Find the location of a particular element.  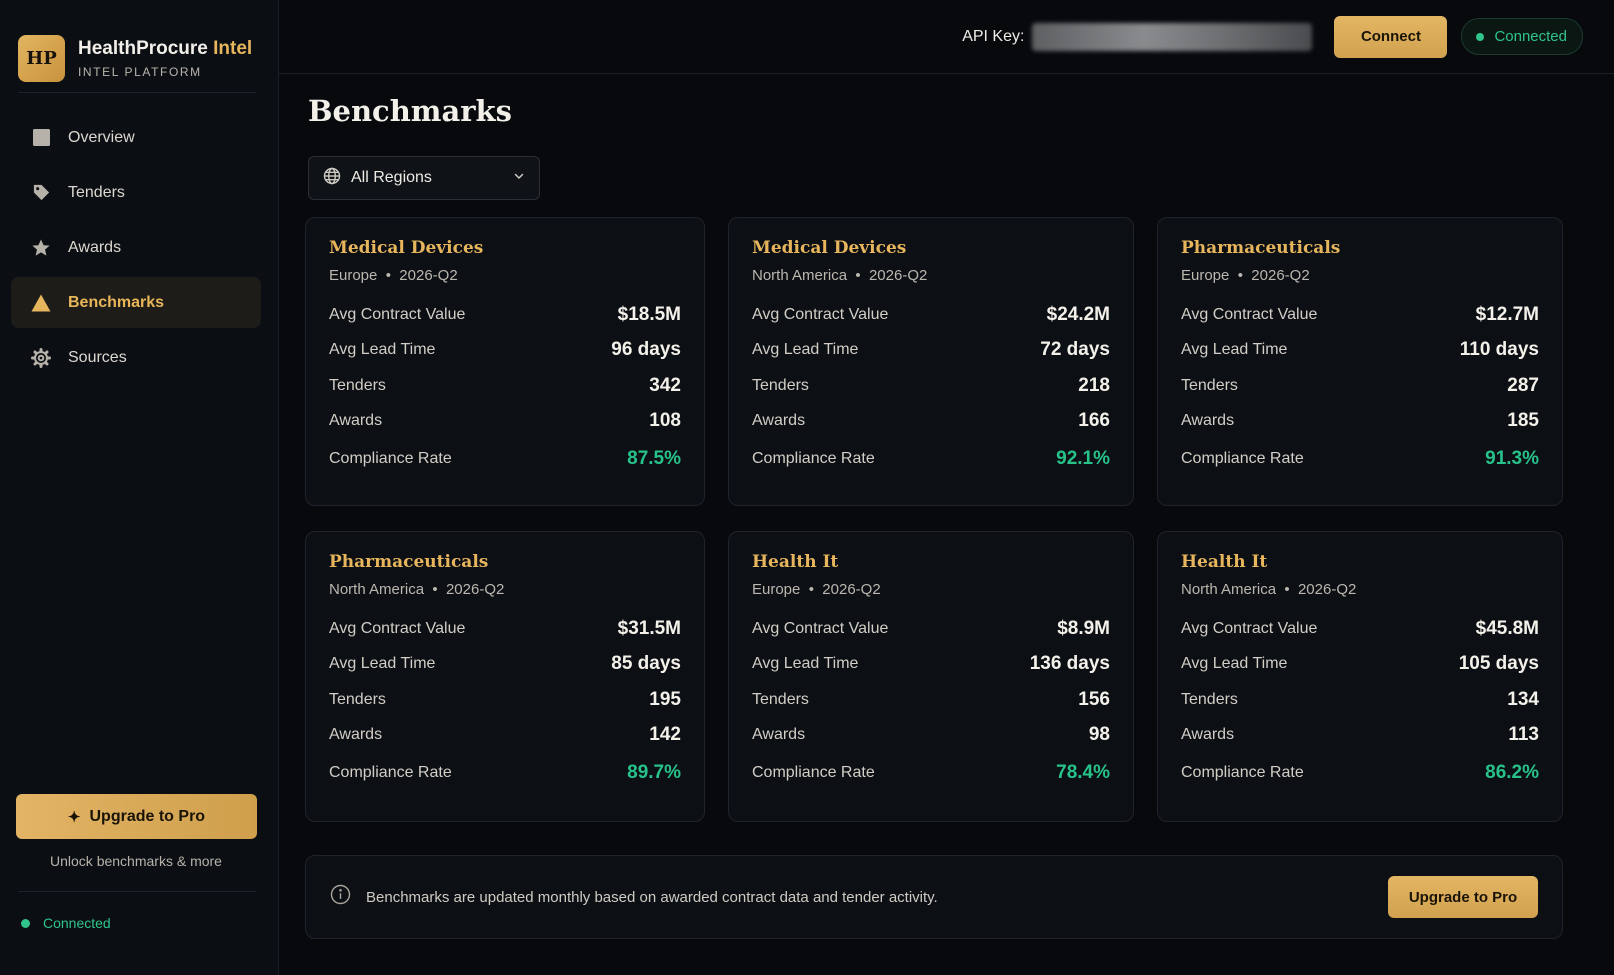

info-icon is located at coordinates (340, 897).